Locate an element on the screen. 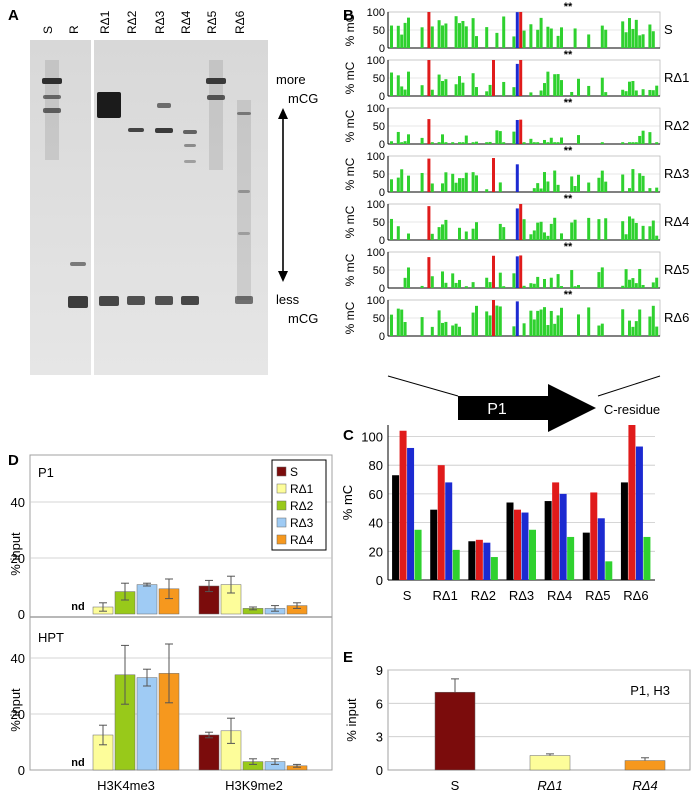 The height and width of the screenshot is (800, 698). methylation-row-2: 100 50 0 % mC RΔ2 ** is located at coordinates (516, 124).